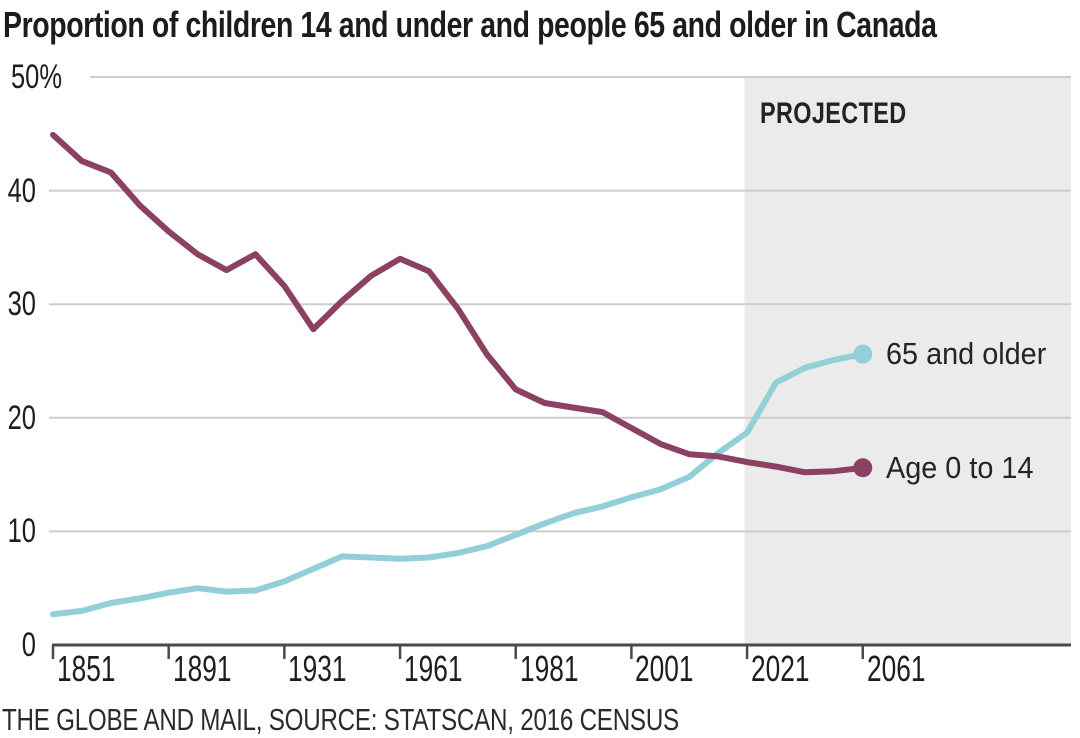 The width and height of the screenshot is (1080, 738). I want to click on y-tick-label-10: 10, so click(21, 531).